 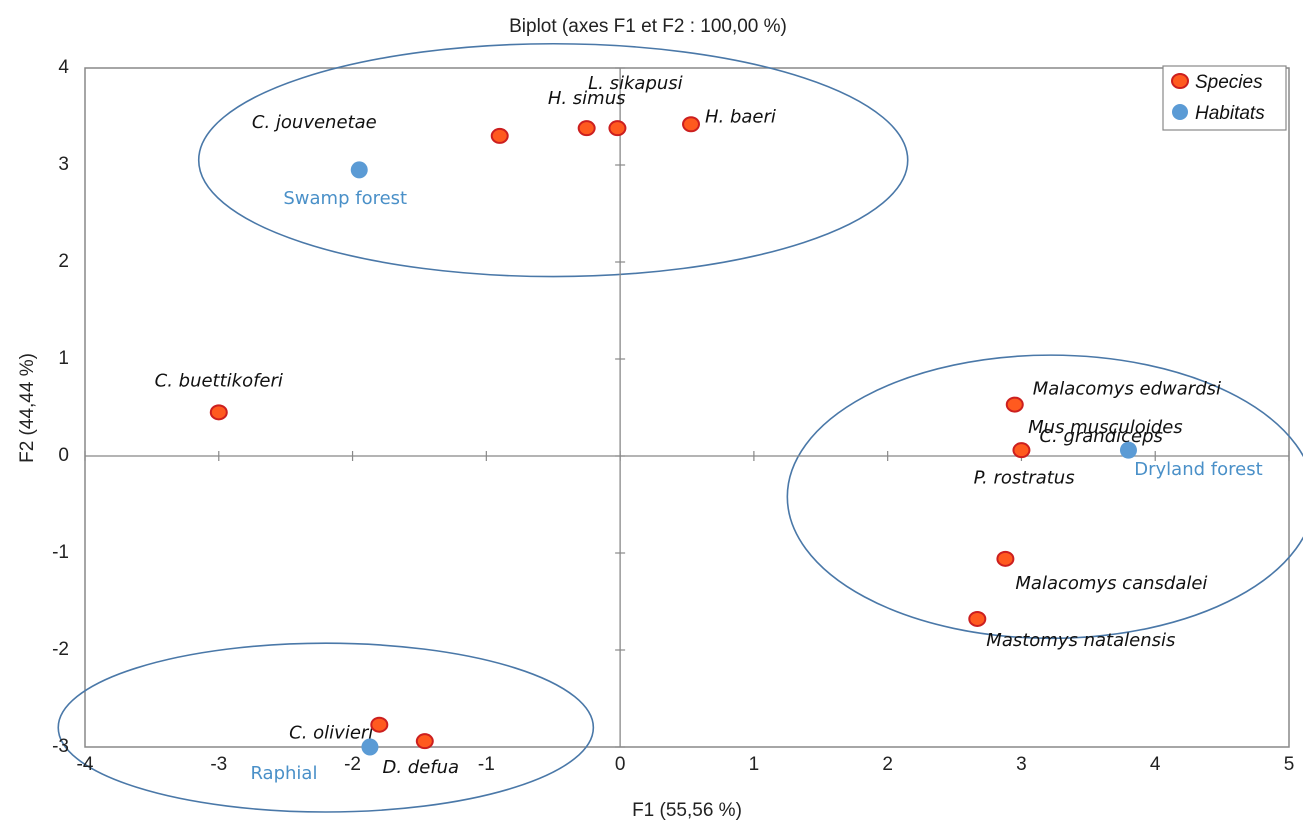 I want to click on x-tick-label: -1, so click(x=486, y=764).